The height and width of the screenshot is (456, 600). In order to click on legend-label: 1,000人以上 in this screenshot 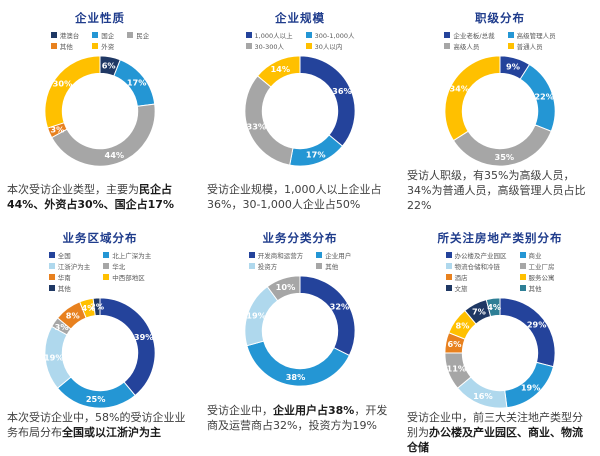, I will do `click(273, 36)`.